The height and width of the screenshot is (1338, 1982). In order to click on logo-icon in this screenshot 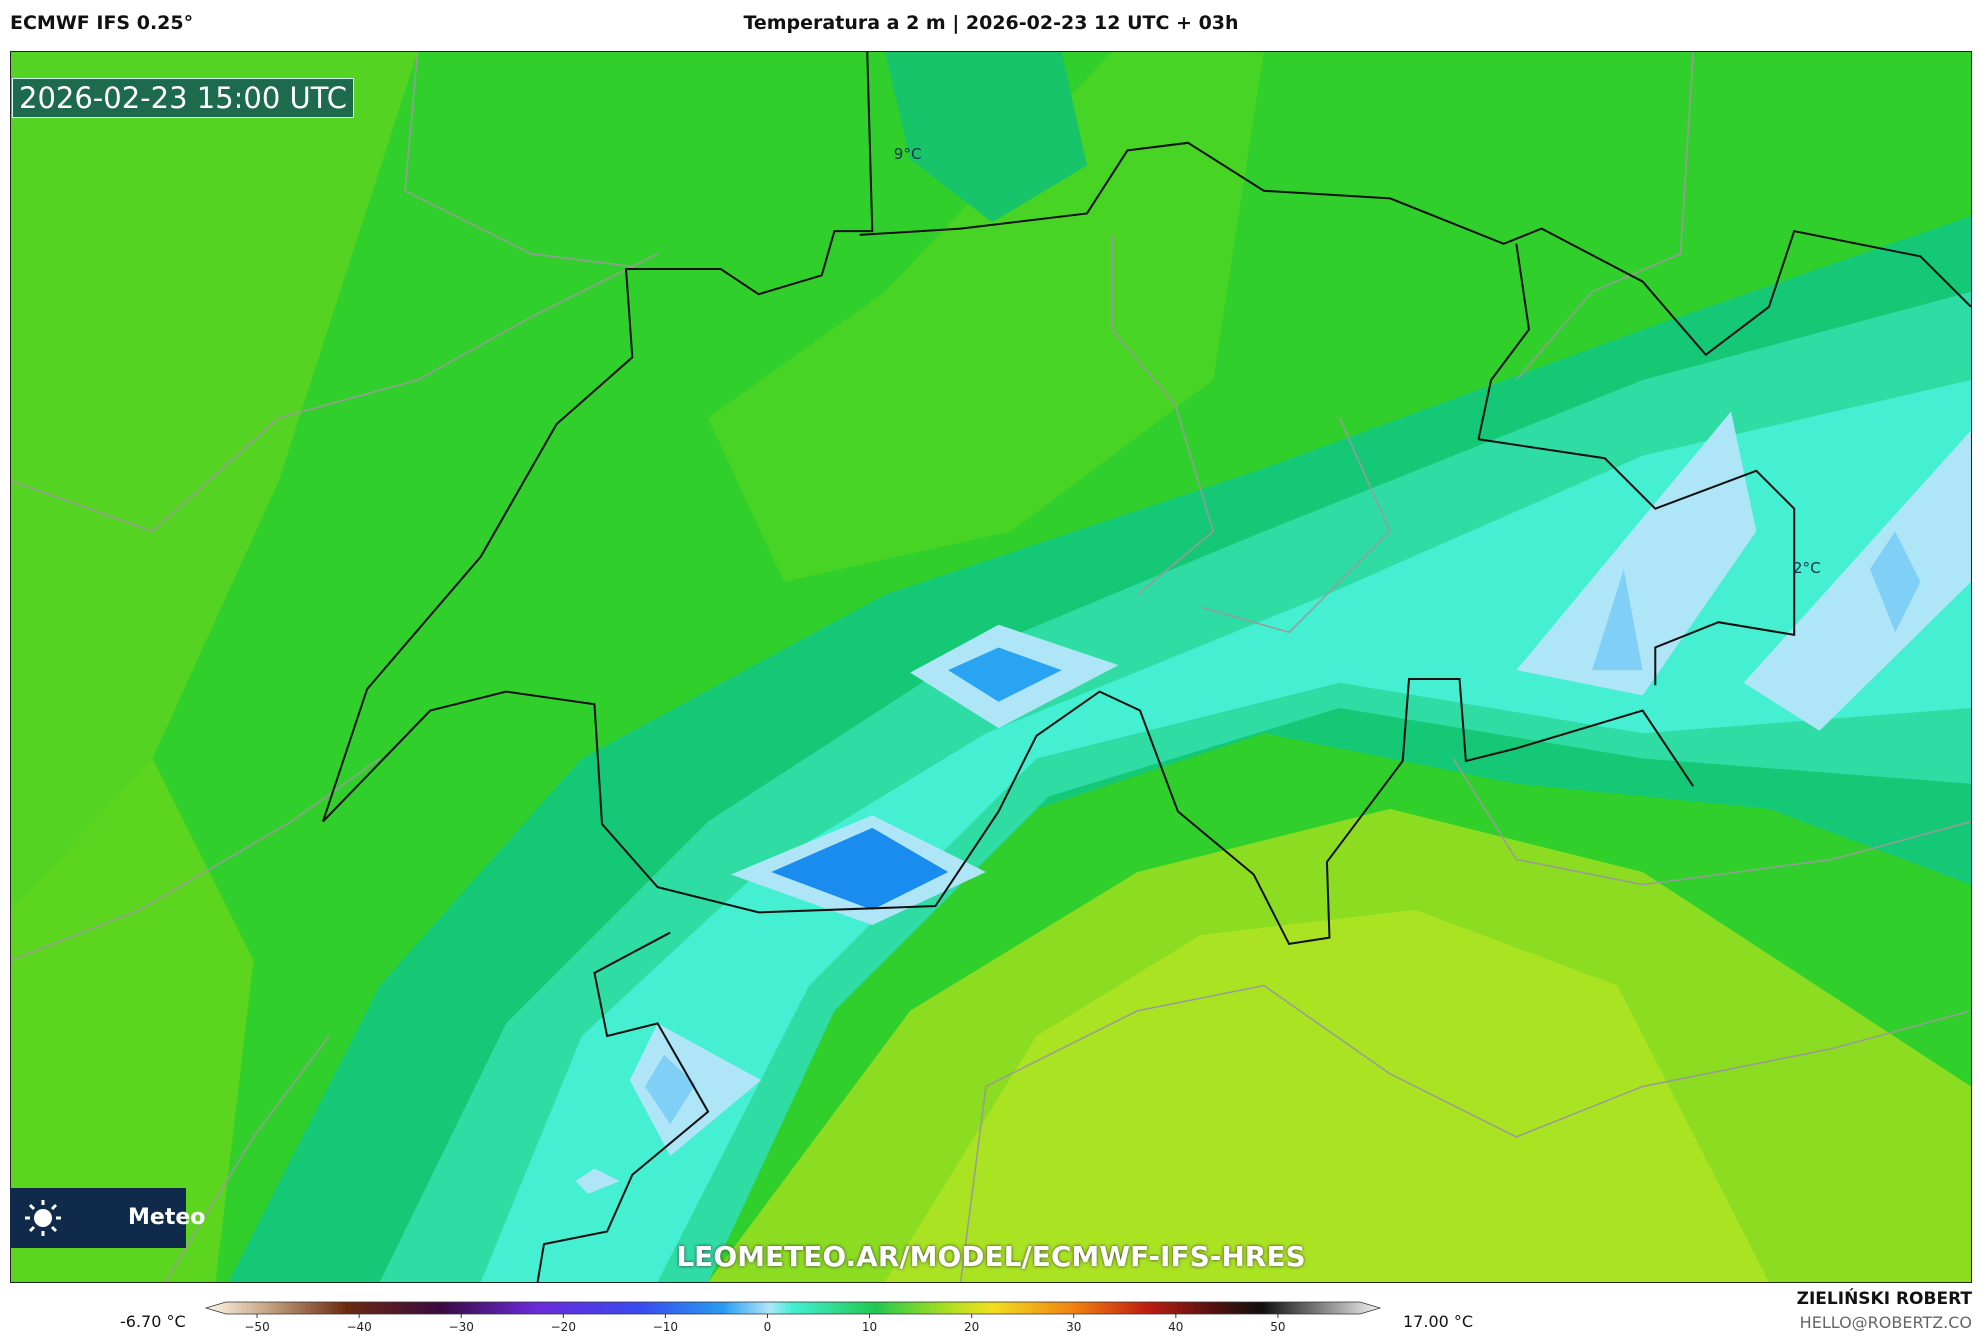, I will do `click(43, 1218)`.